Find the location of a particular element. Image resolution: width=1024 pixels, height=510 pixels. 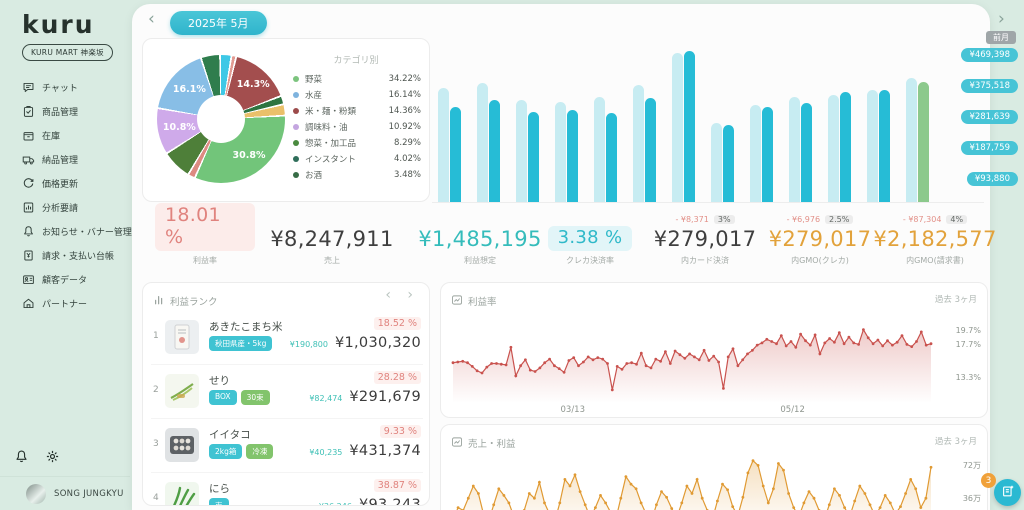

kpi-profit-forecast: ¥1,485,195 利益想定 is located at coordinates (480, 235).